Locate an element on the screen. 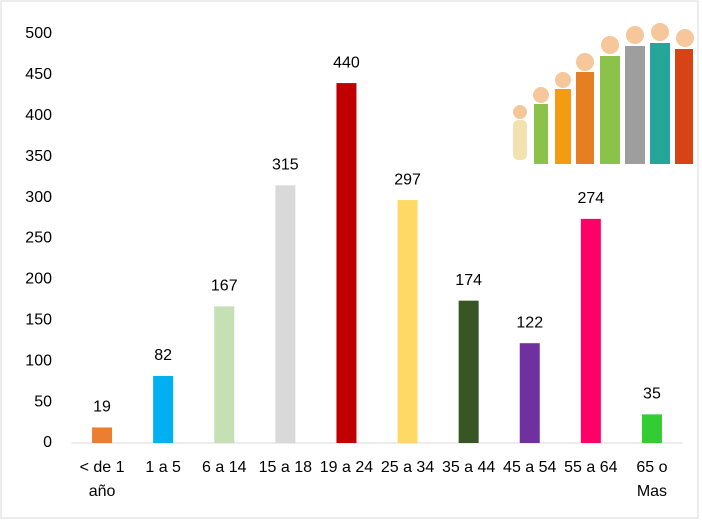 The image size is (702, 521). x-tick-label: 19 a 24 is located at coordinates (346, 467).